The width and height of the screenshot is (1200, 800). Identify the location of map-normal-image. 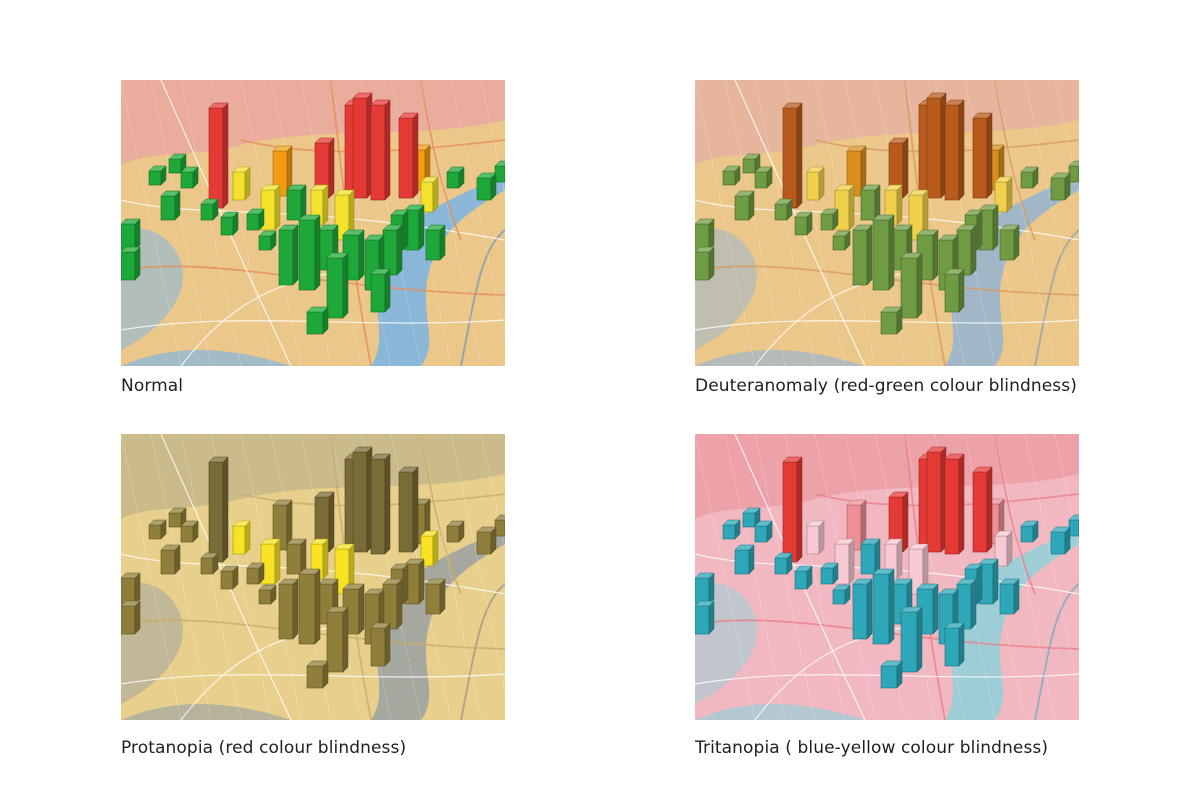
(313, 223).